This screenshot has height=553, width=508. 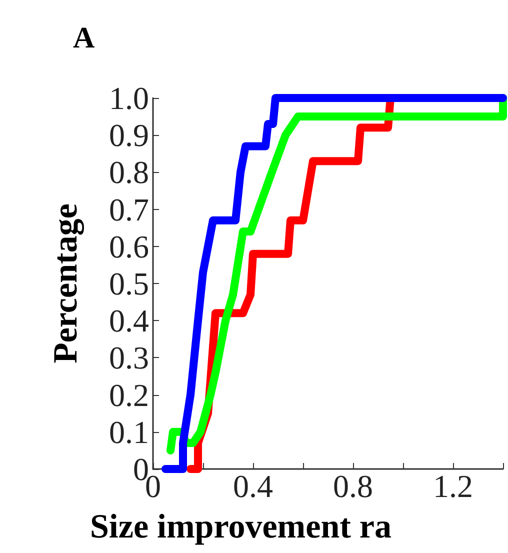 What do you see at coordinates (129, 209) in the screenshot?
I see `y-tick-label: 0.7` at bounding box center [129, 209].